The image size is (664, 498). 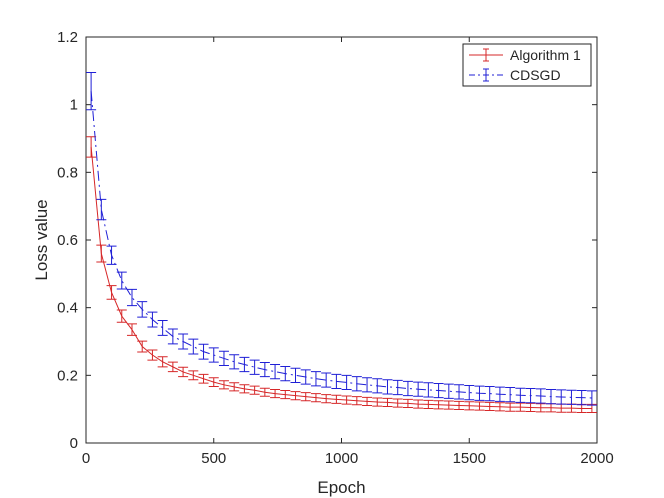 I want to click on y-axis-label: Loss value, so click(x=41, y=239).